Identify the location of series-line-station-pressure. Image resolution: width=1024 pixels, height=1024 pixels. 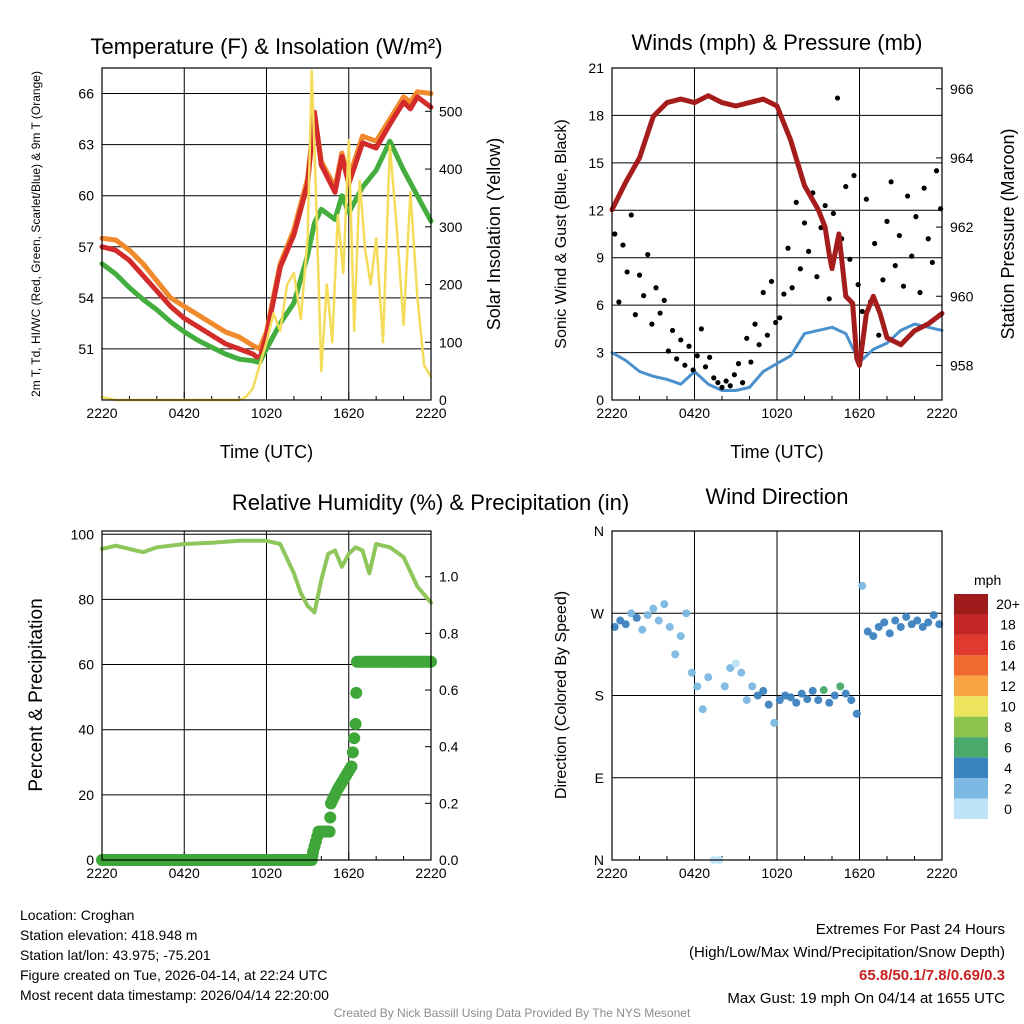
(777, 230).